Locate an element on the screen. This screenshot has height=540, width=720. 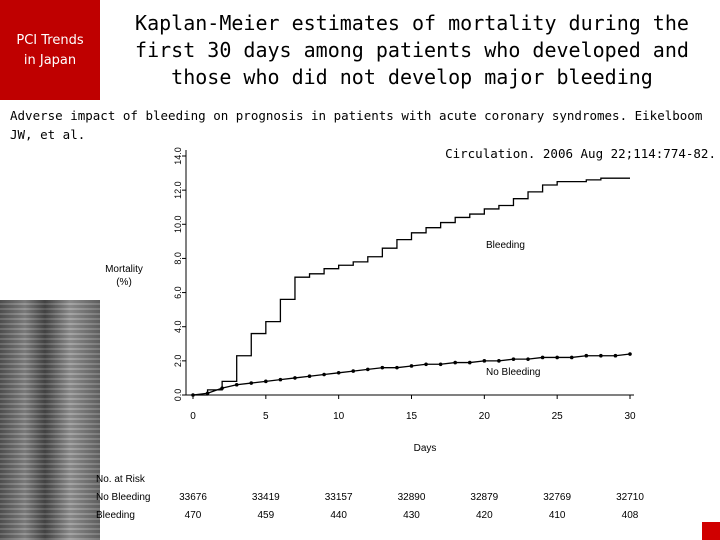
risk-table-value: 32890 is located at coordinates (412, 497).